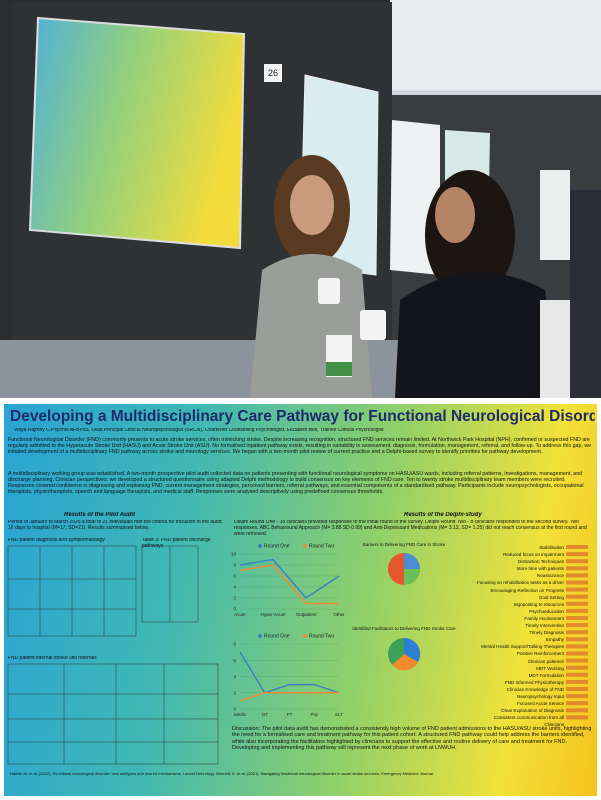  What do you see at coordinates (522, 647) in the screenshot?
I see `priority-item: Mental Health Support/Talking Therapies` at bounding box center [522, 647].